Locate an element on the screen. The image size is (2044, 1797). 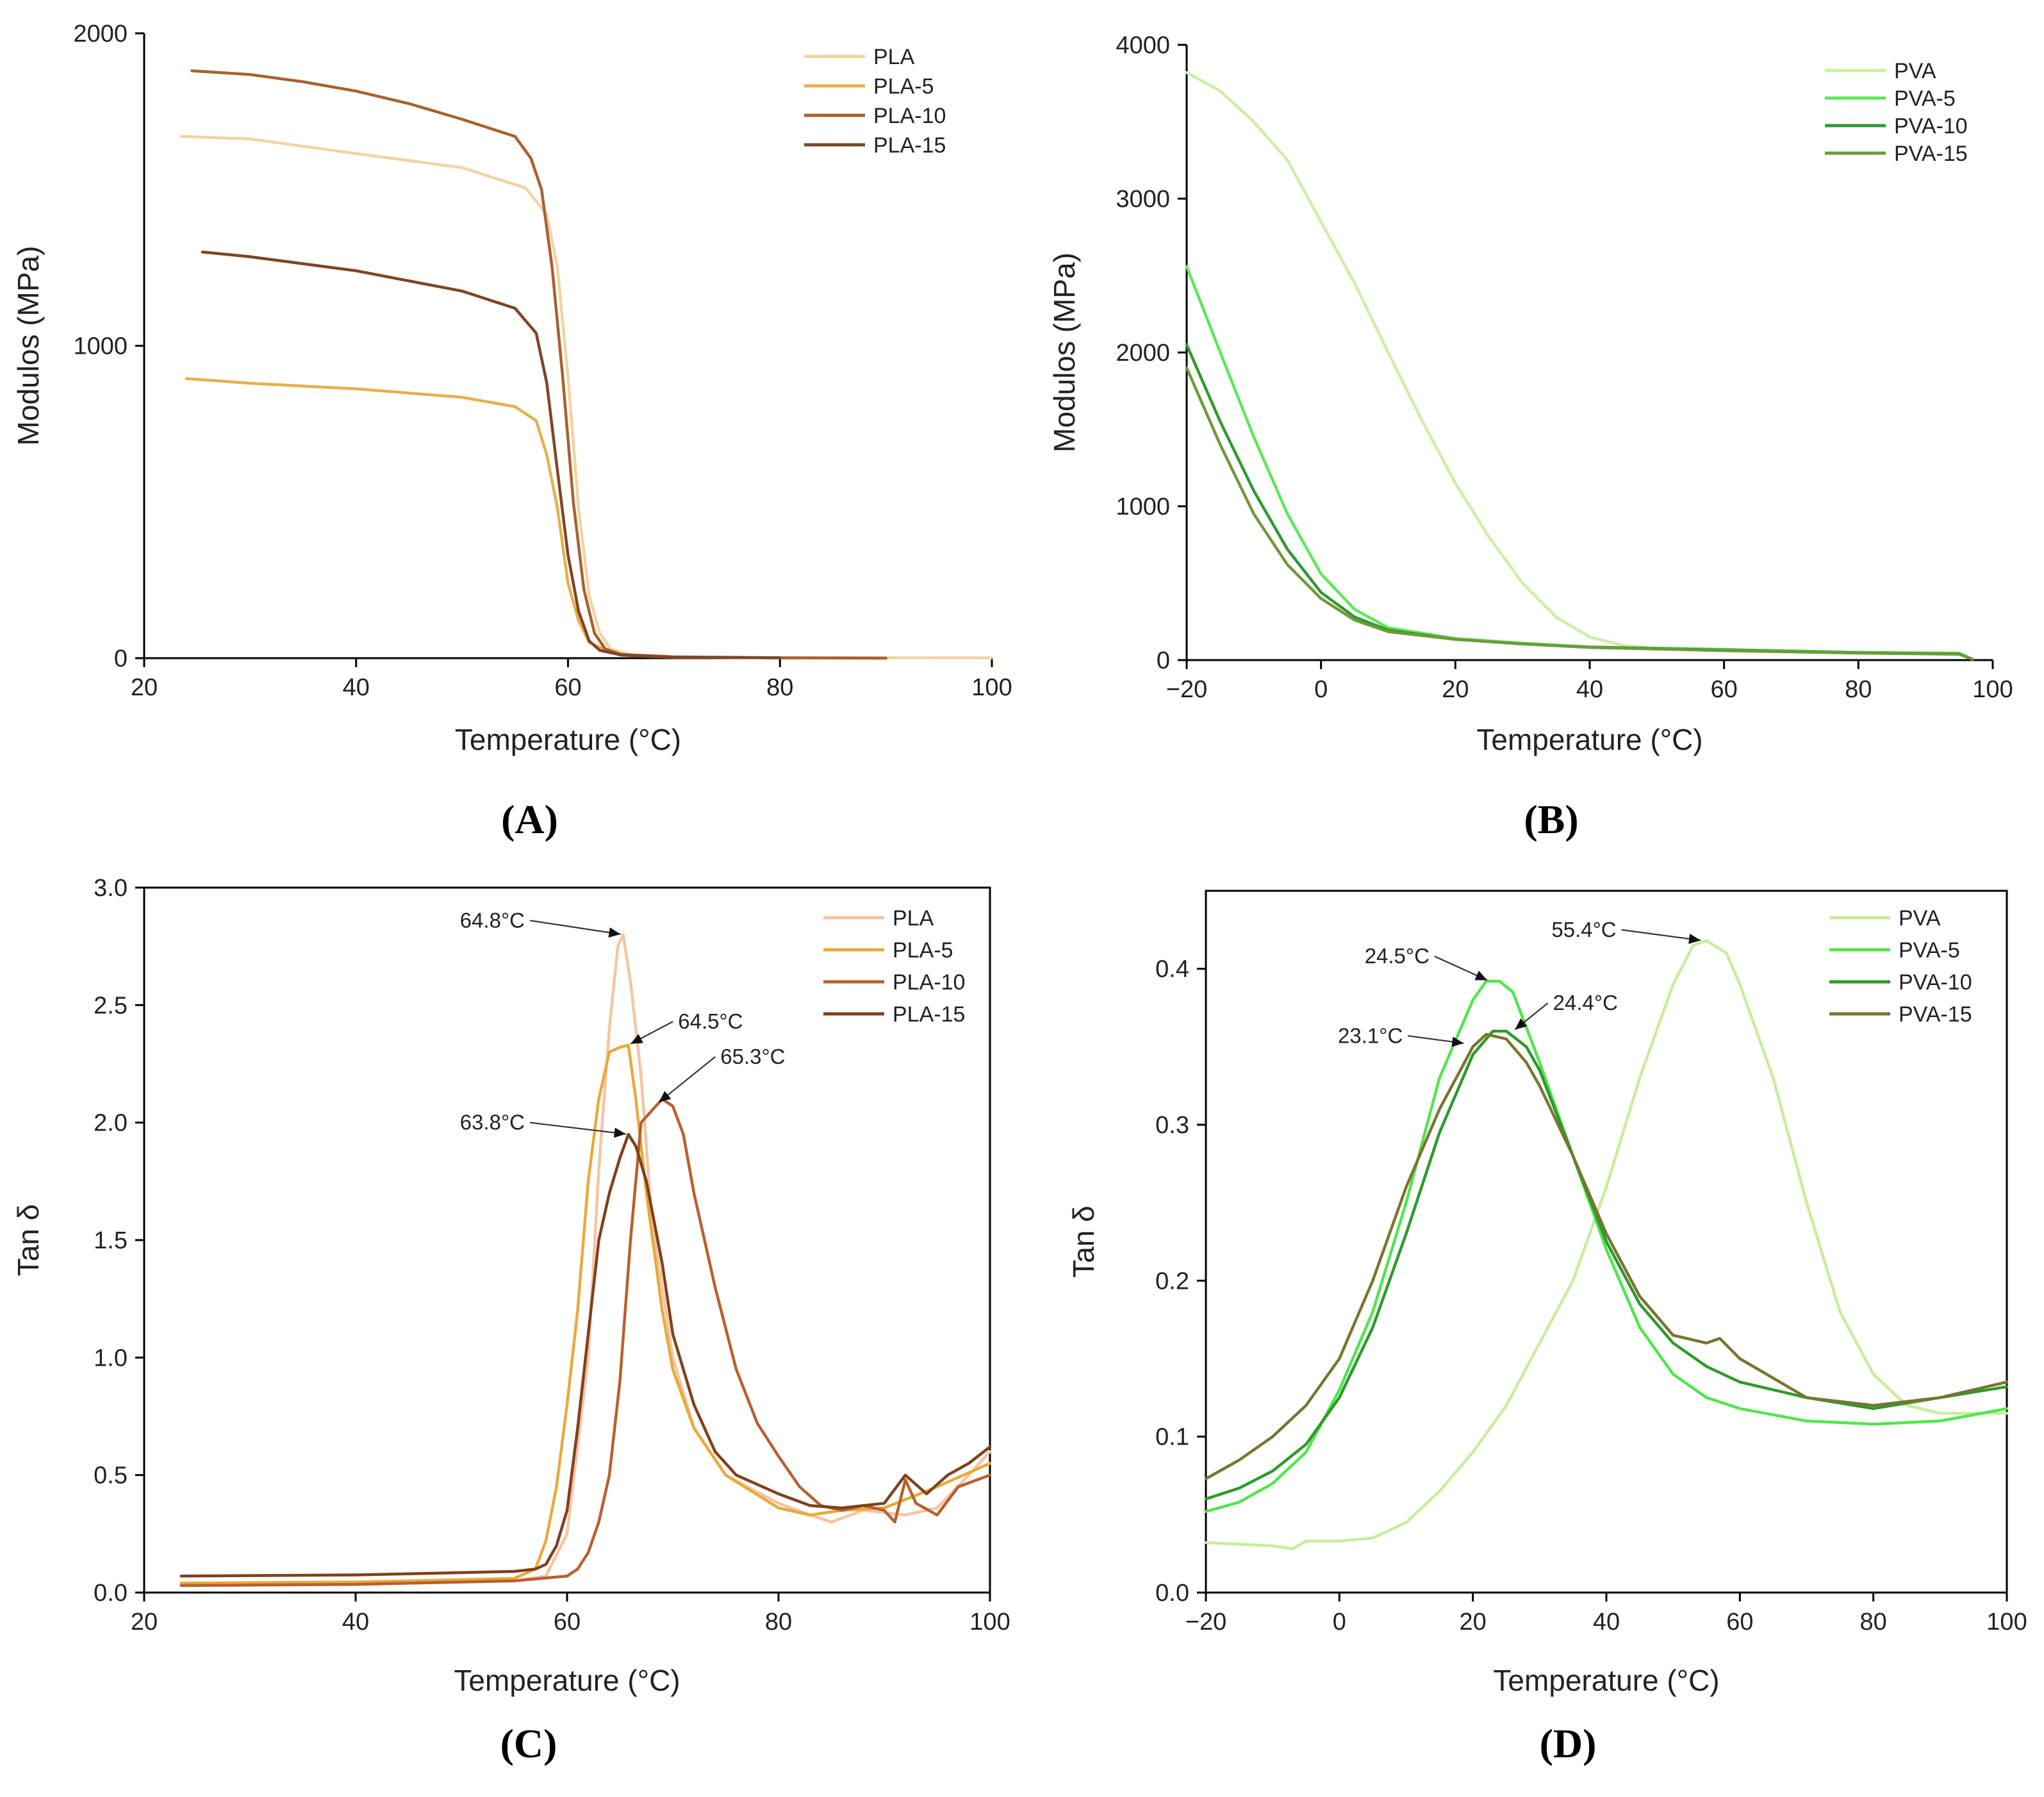
panel-label: (C) is located at coordinates (528, 1743).